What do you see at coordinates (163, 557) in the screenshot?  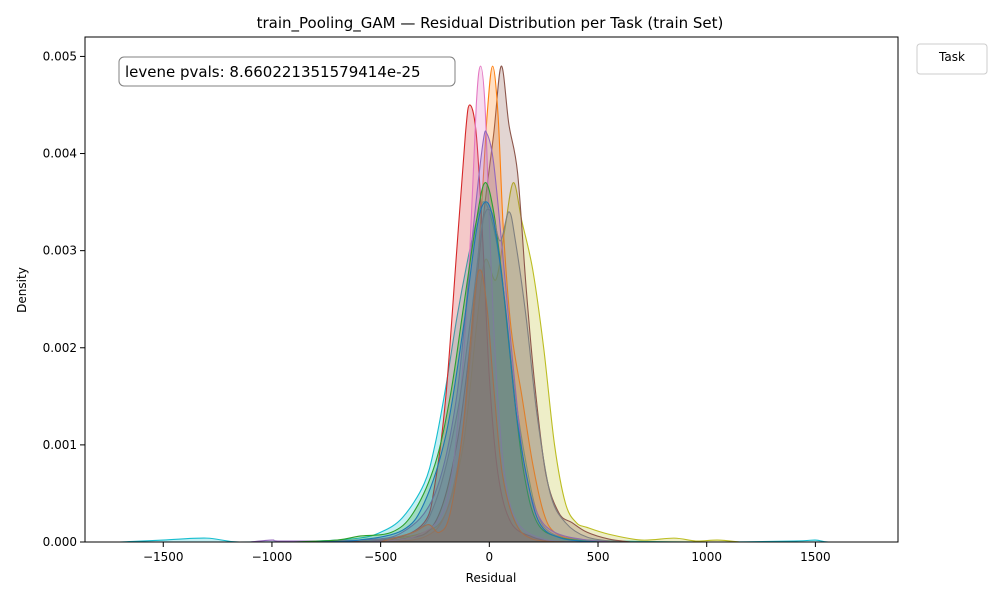 I see `x-tick-label: −1500` at bounding box center [163, 557].